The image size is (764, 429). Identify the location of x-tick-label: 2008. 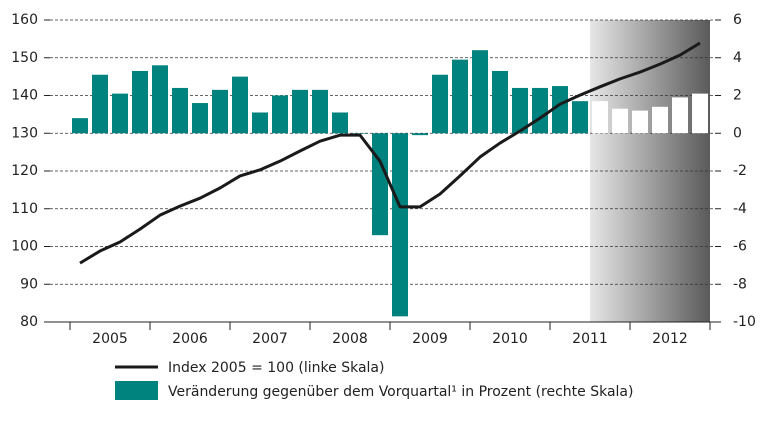
(350, 339).